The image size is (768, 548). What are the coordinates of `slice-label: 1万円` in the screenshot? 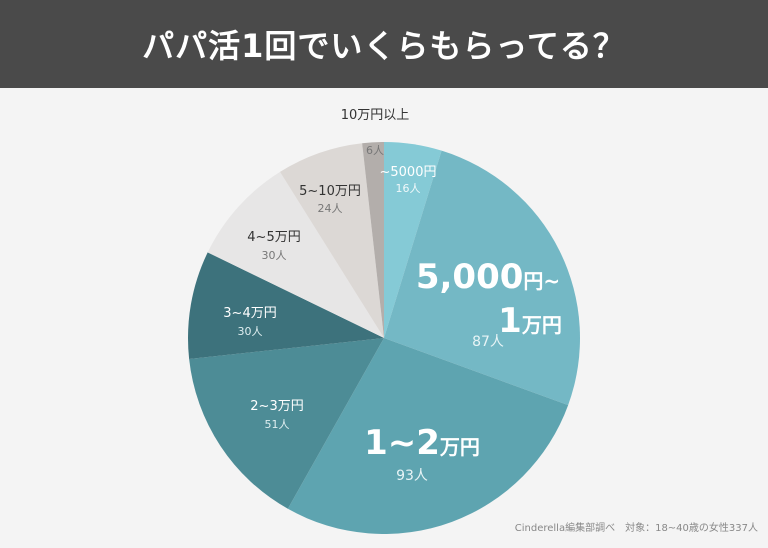 It's located at (530, 321).